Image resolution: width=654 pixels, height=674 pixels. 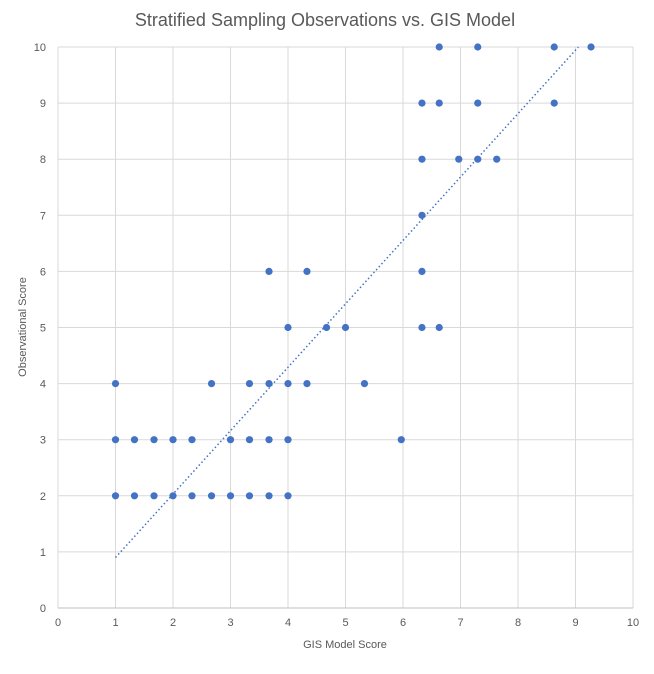 I want to click on x-tick-label: 10, so click(x=633, y=623).